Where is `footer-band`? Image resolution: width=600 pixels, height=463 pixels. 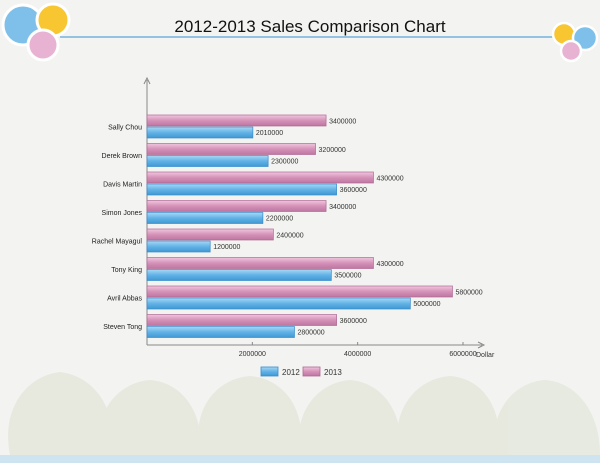 footer-band is located at coordinates (300, 459).